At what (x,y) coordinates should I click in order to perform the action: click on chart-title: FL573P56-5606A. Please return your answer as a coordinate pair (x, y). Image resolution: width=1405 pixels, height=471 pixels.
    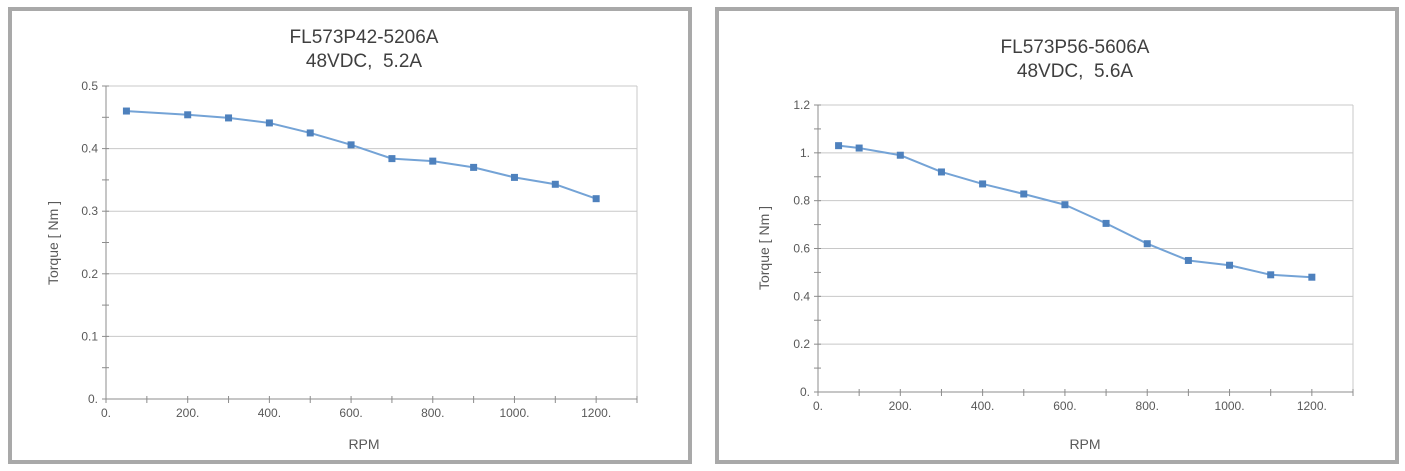
    Looking at the image, I should click on (1075, 47).